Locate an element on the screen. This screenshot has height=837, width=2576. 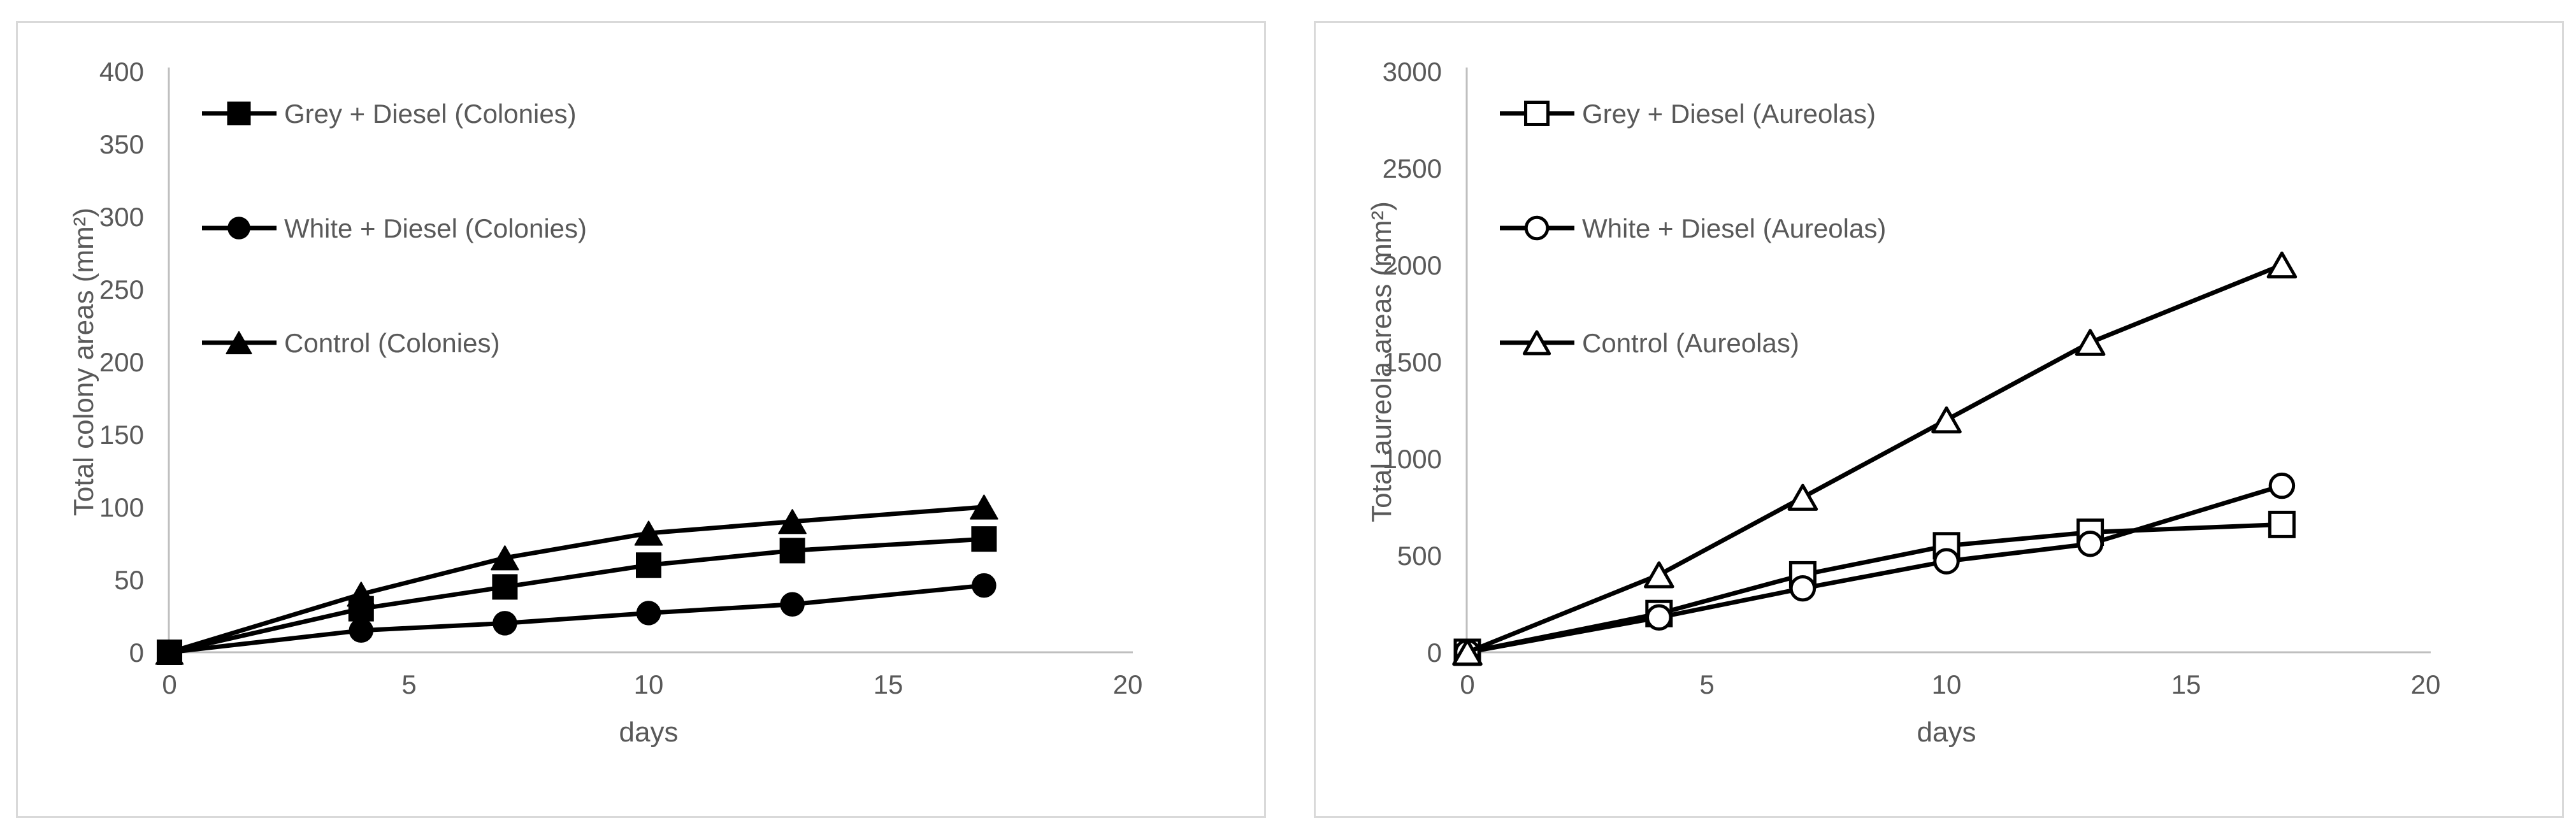
y-tick-label: 3000 is located at coordinates (1412, 72).